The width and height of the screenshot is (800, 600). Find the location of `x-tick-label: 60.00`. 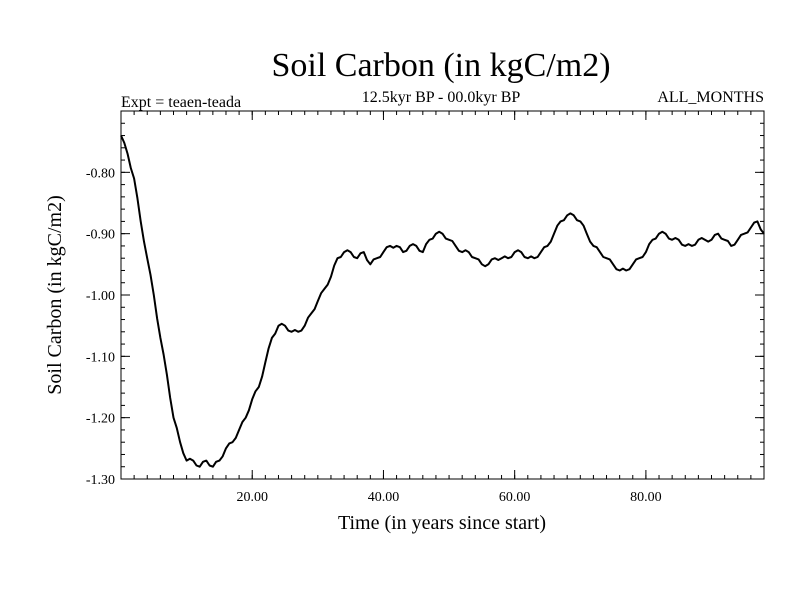

x-tick-label: 60.00 is located at coordinates (515, 497).